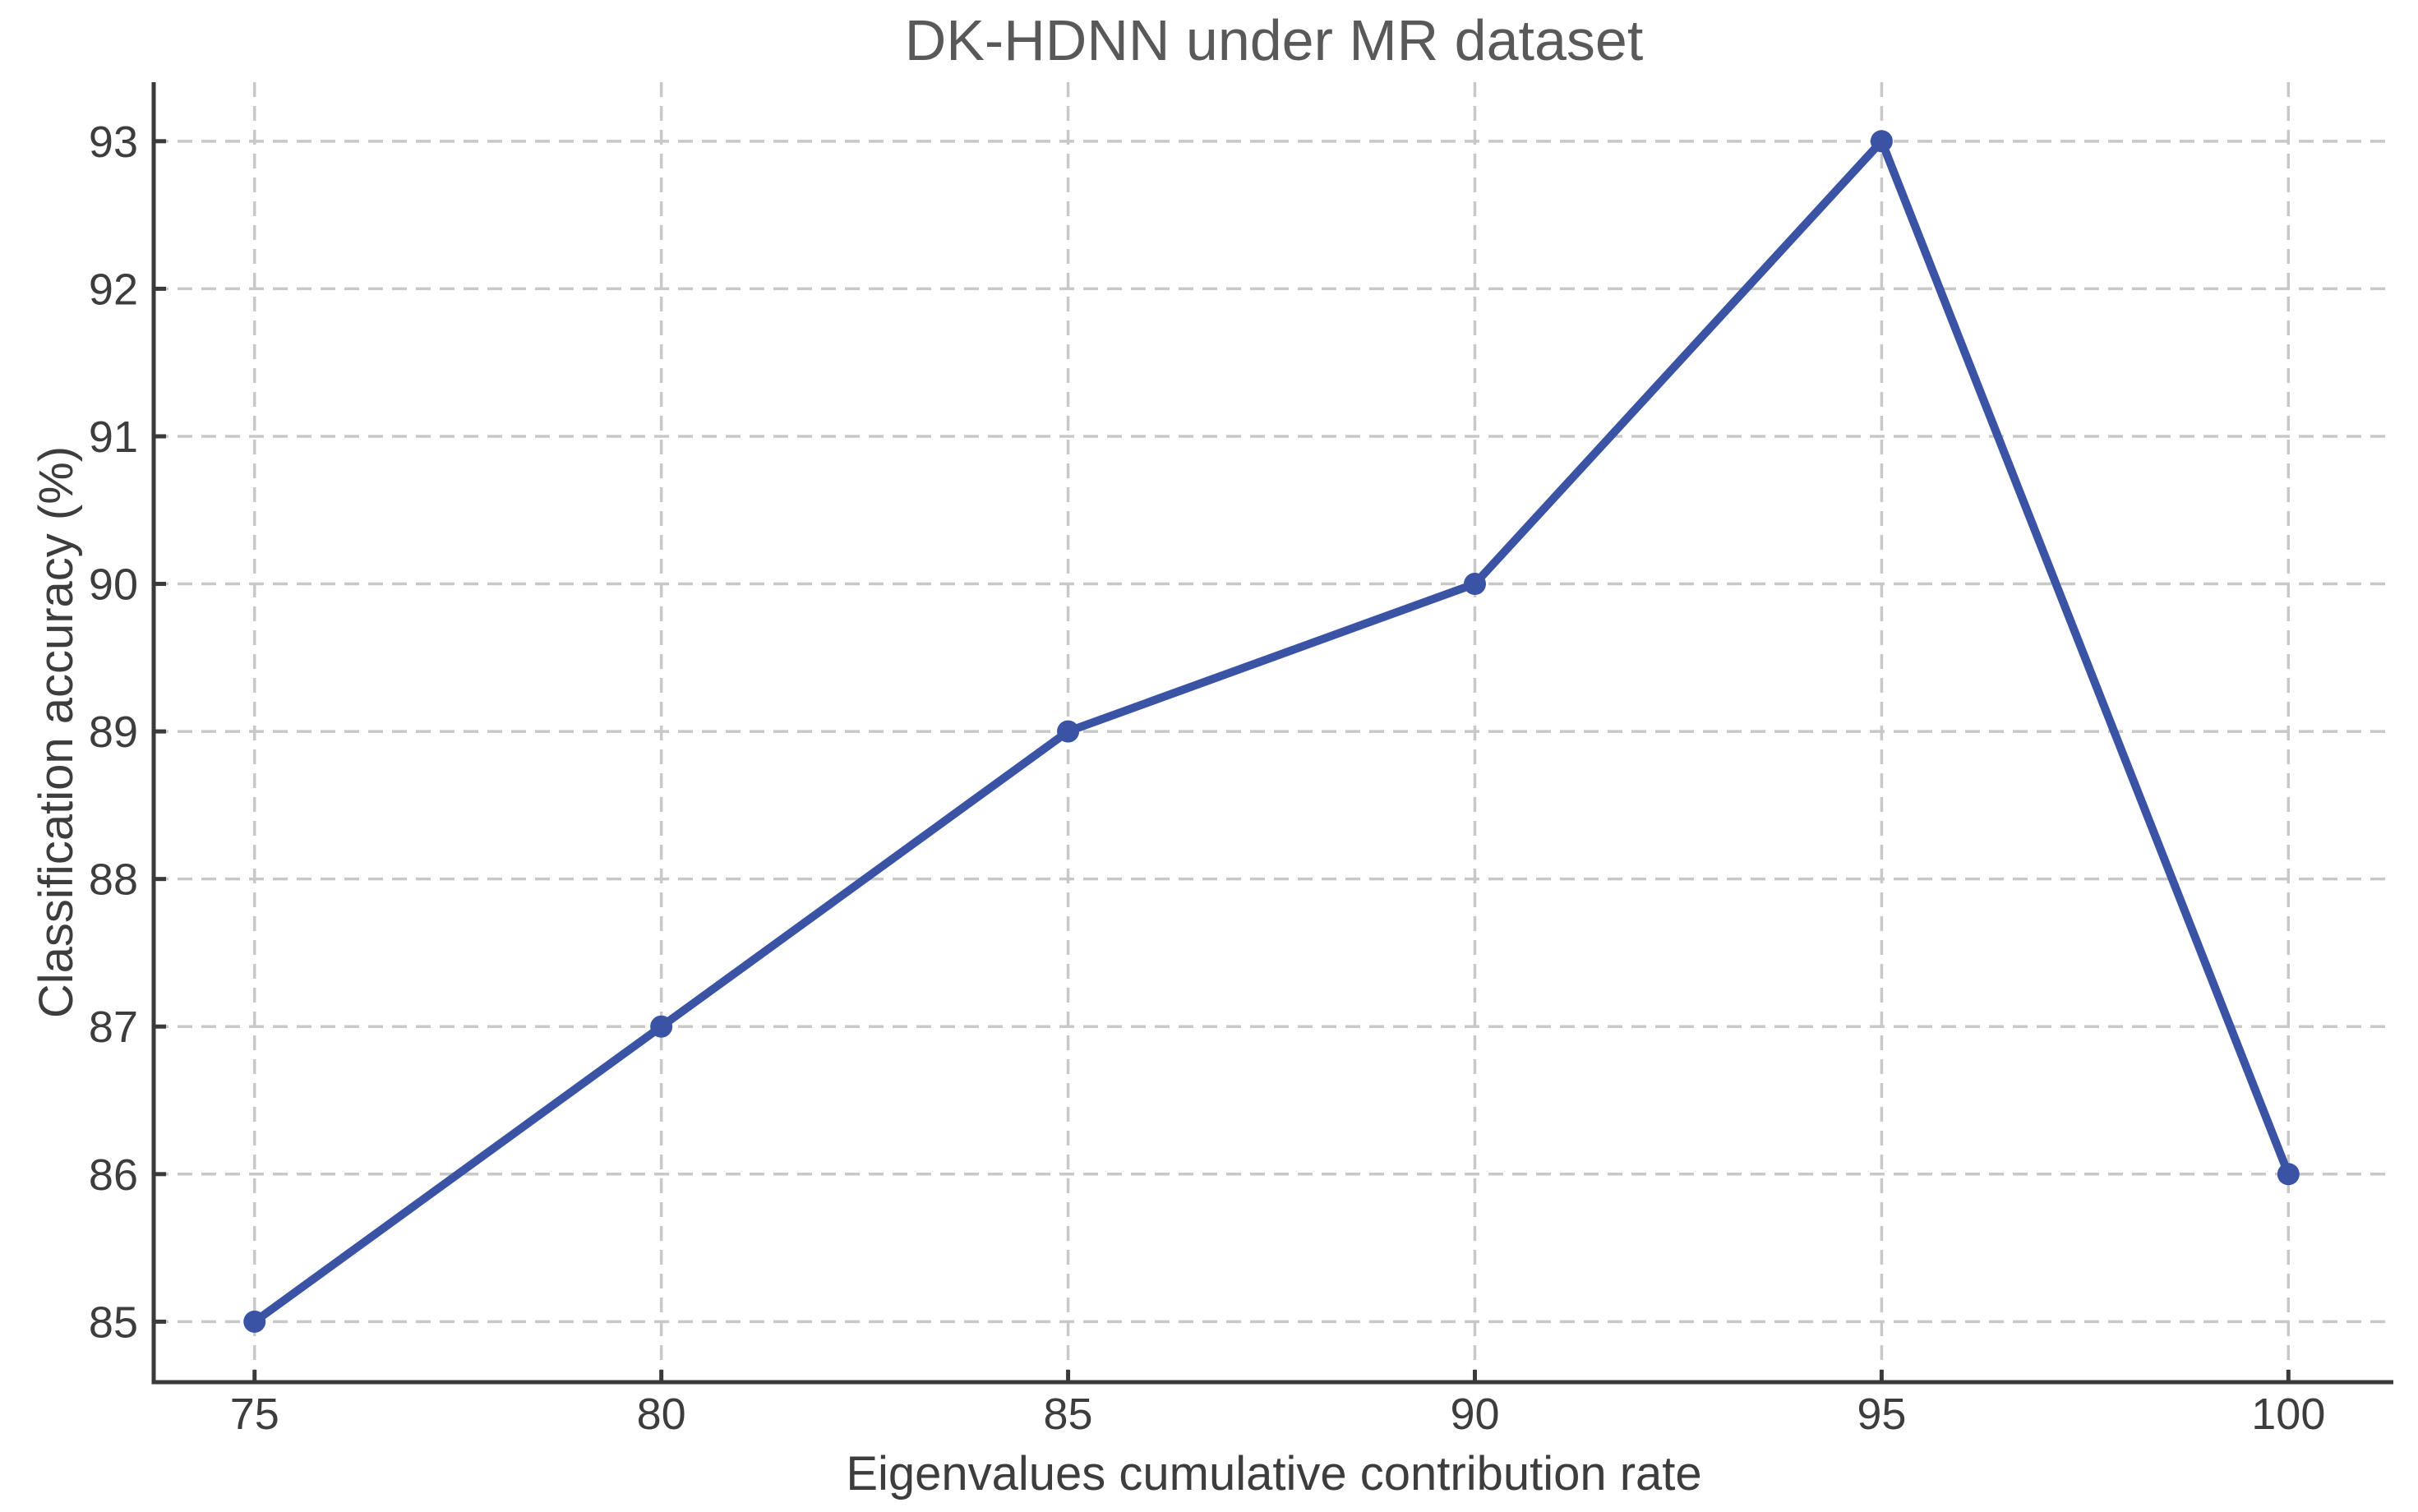 The image size is (2418, 1512). What do you see at coordinates (113, 1028) in the screenshot?
I see `y-tick-label: 87` at bounding box center [113, 1028].